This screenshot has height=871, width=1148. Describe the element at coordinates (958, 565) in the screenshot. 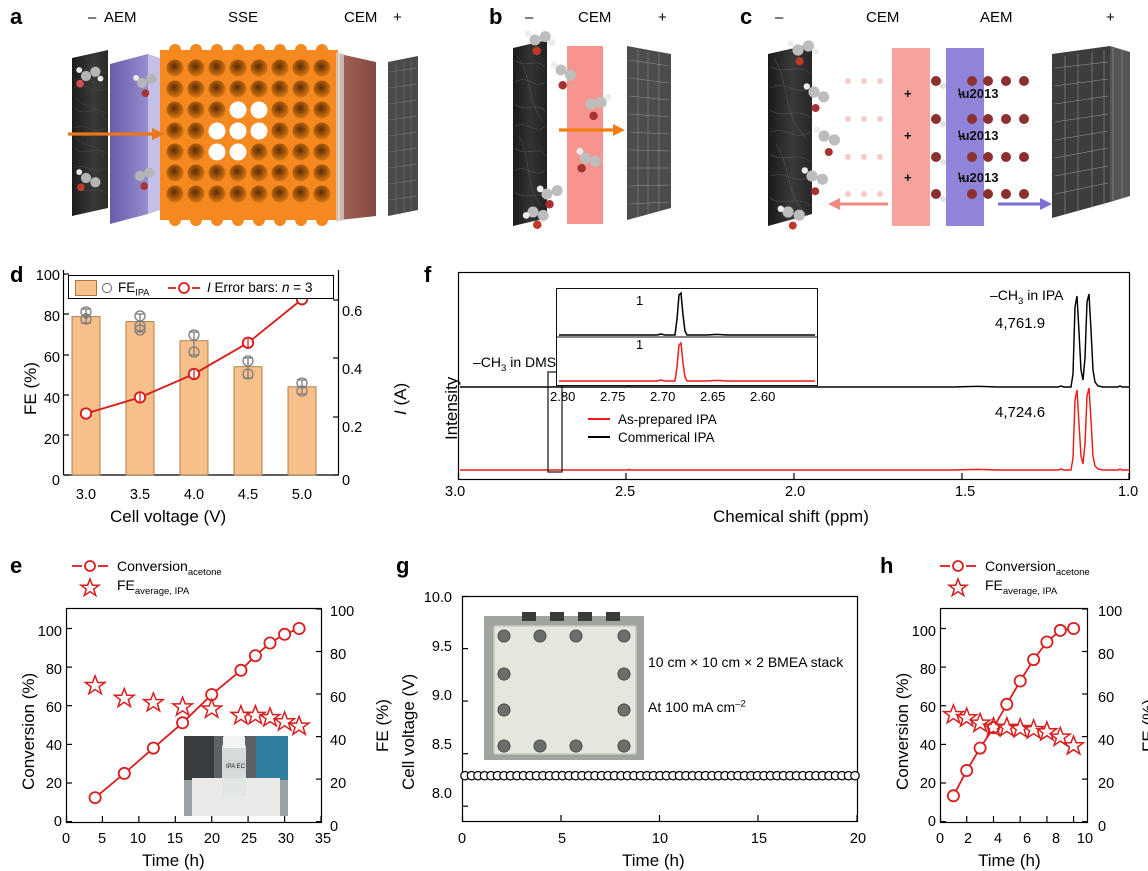

I see `panel-h-legend-line-circle-icon` at that location.